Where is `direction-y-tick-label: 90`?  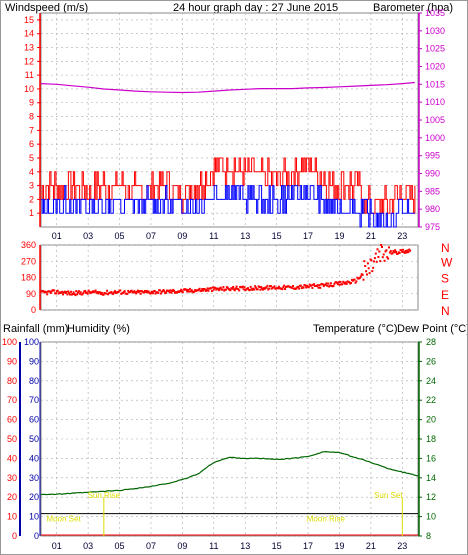 direction-y-tick-label: 90 is located at coordinates (31, 294).